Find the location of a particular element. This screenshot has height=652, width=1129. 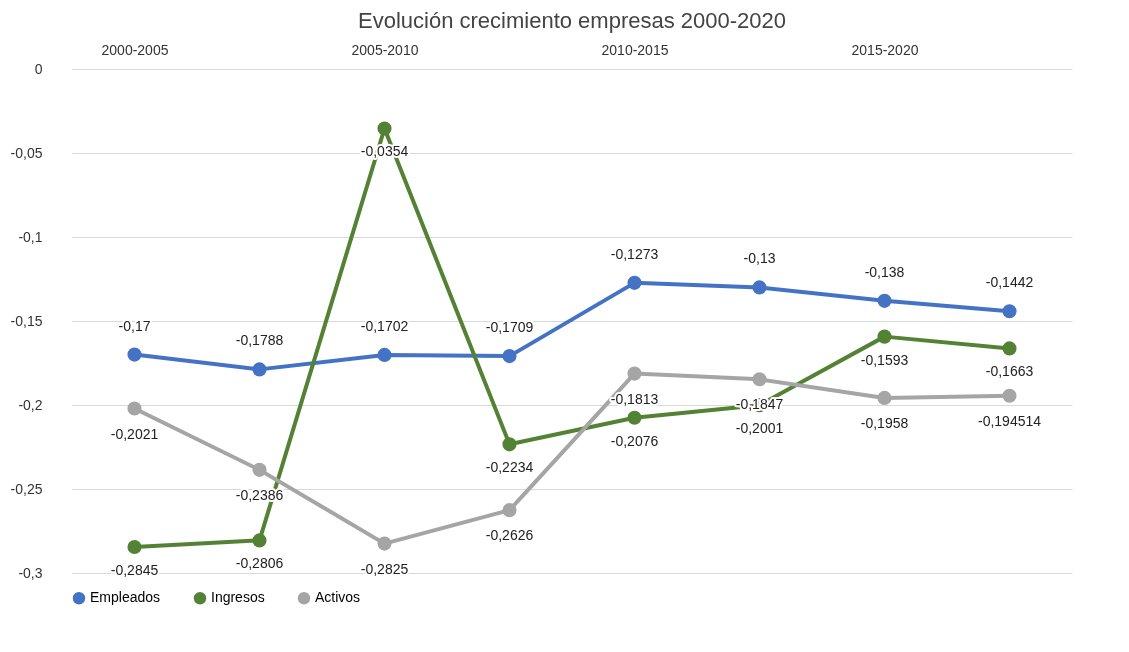

data-label: -0,1593 is located at coordinates (884, 359).